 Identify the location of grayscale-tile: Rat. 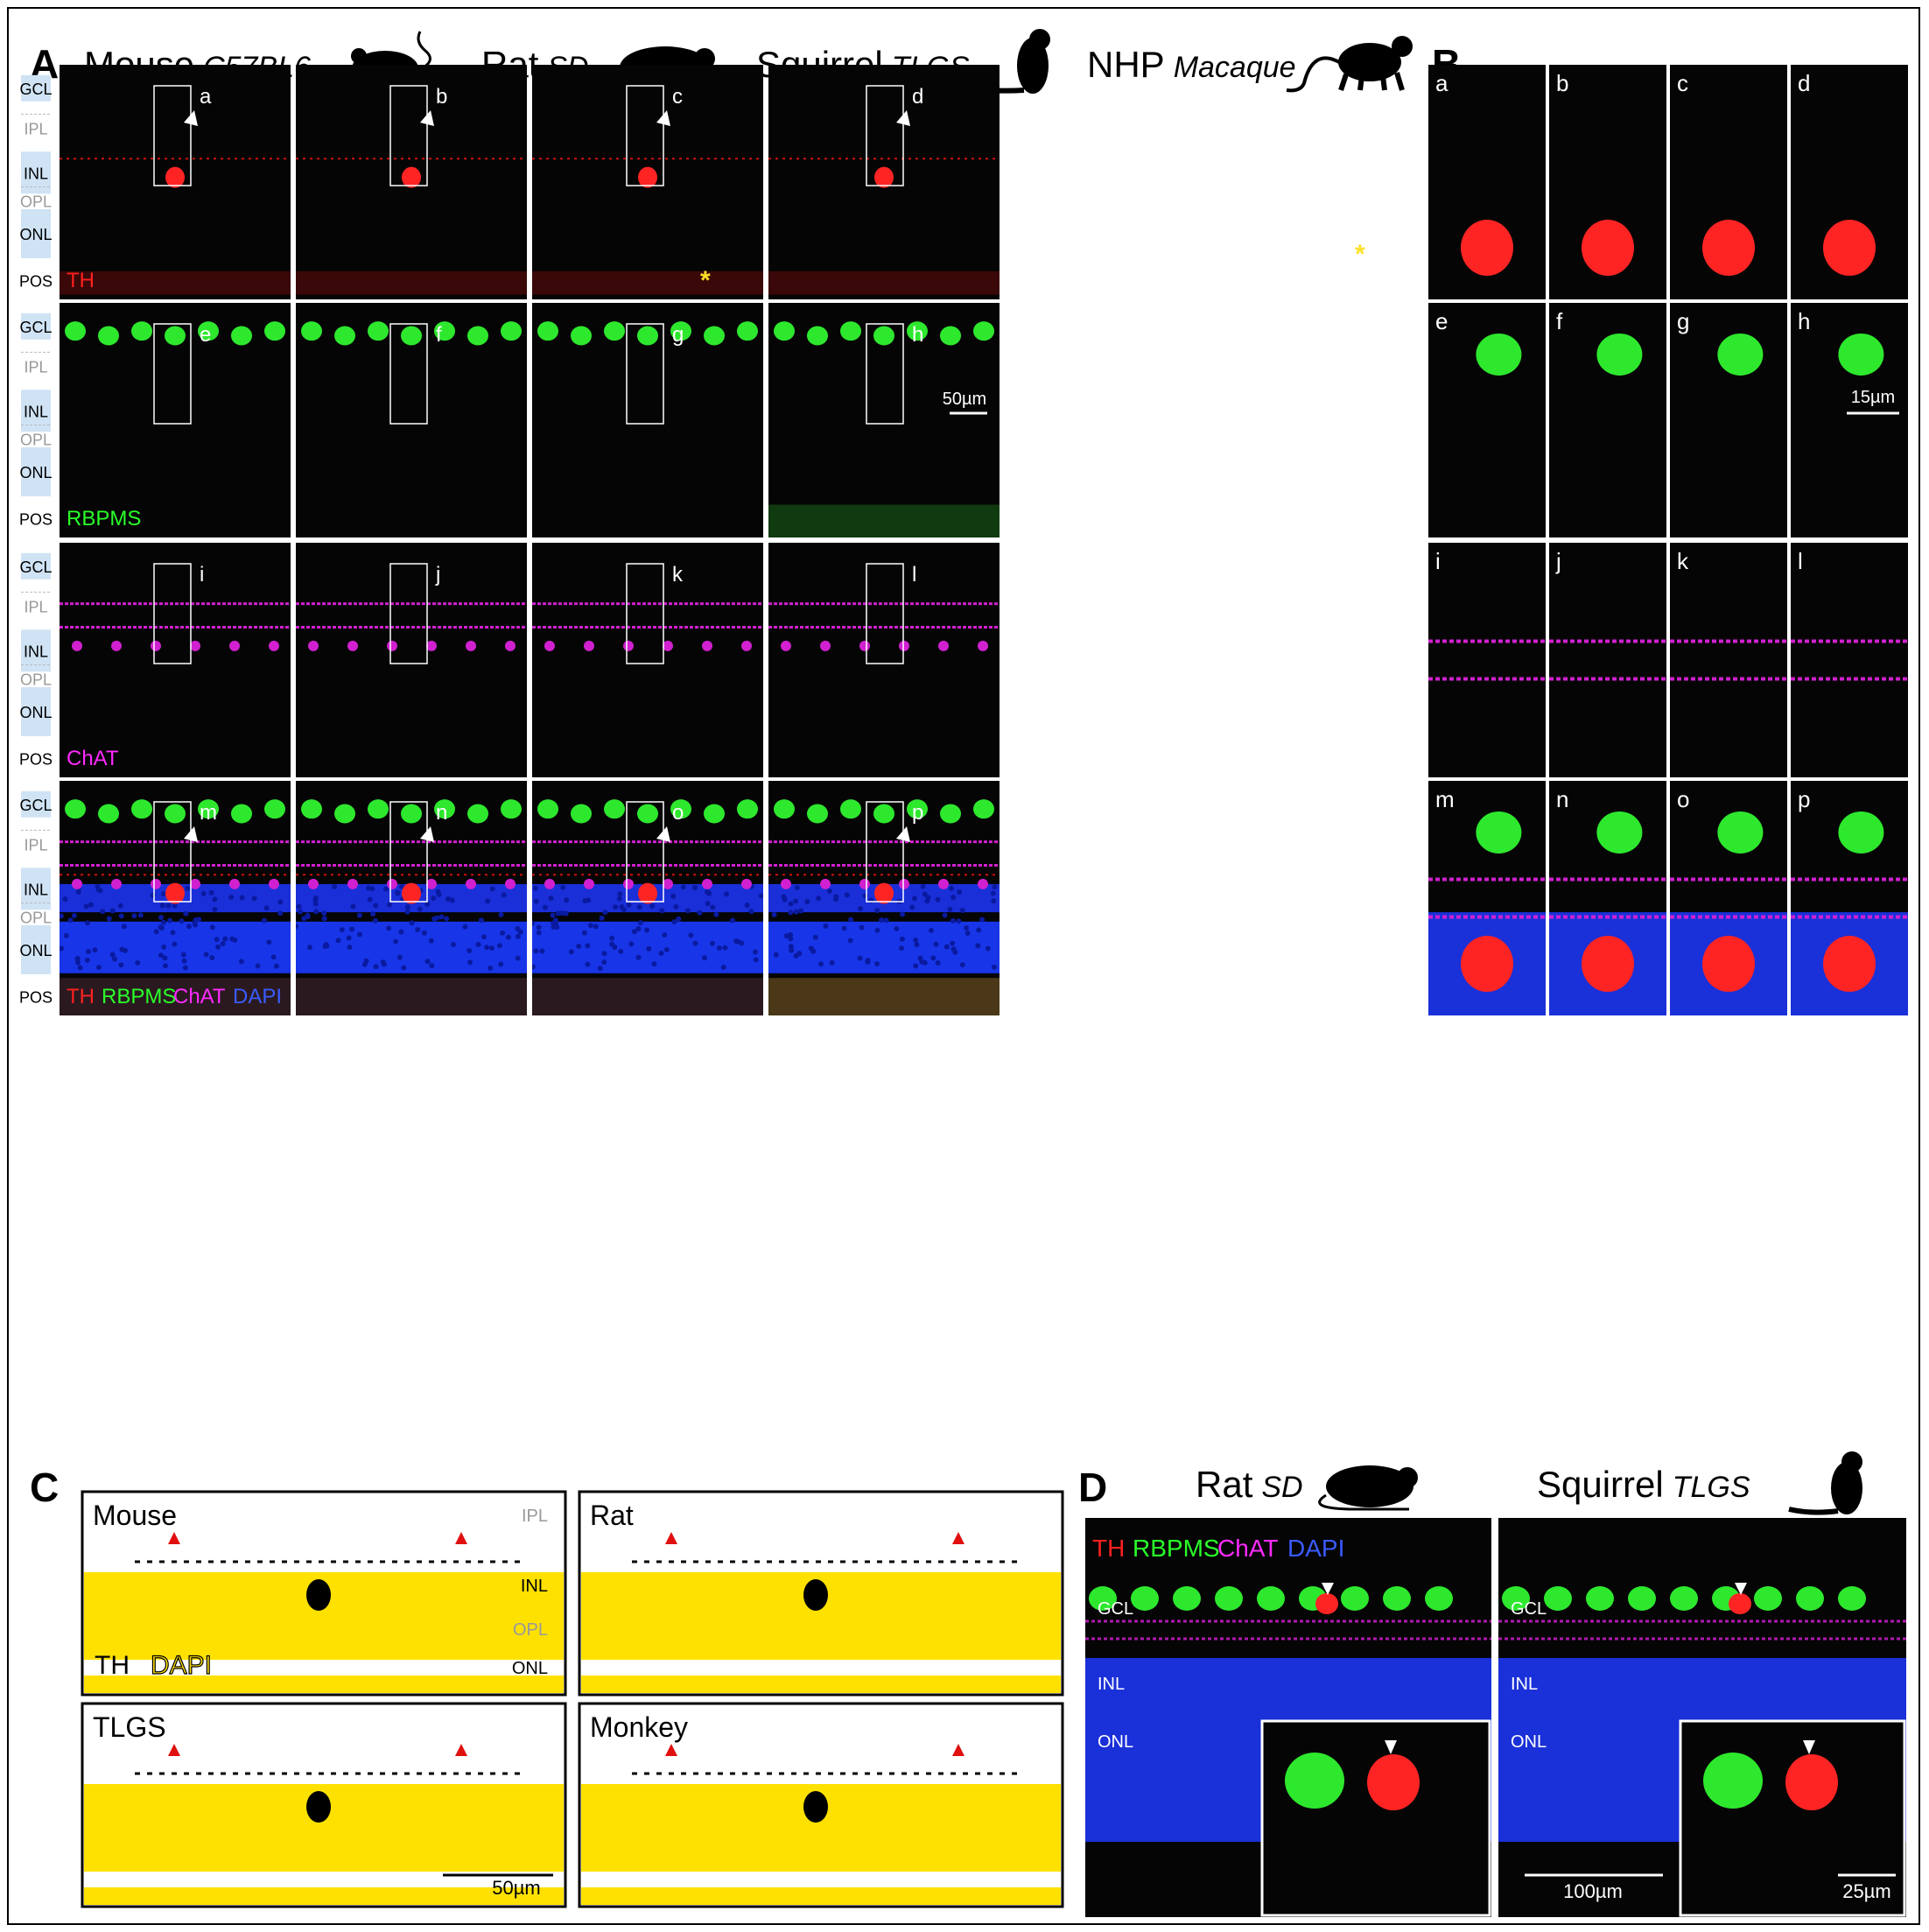
(821, 1594).